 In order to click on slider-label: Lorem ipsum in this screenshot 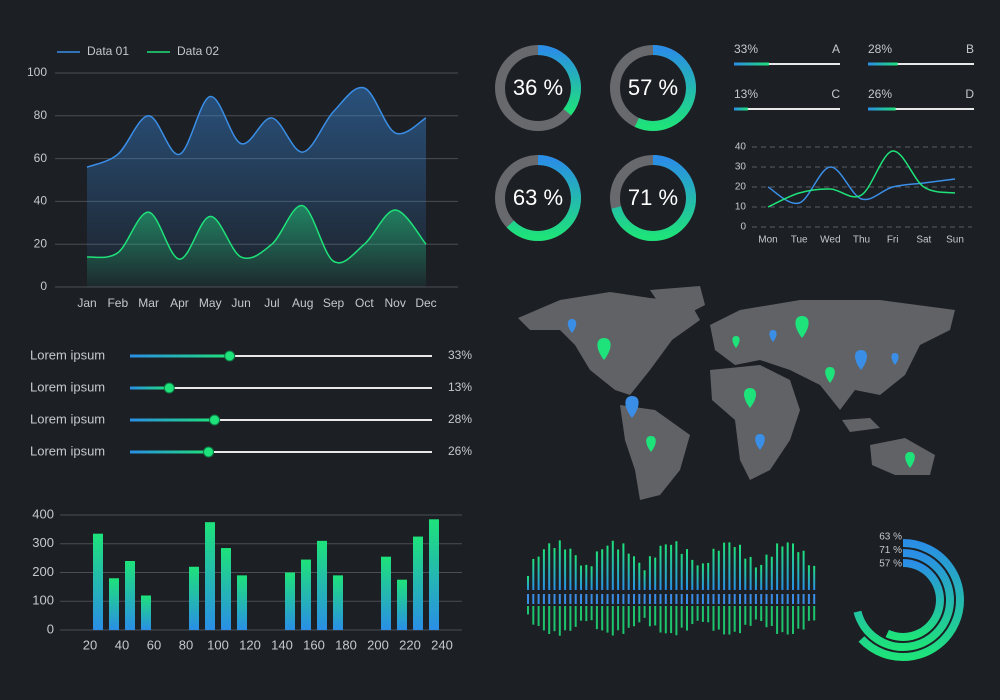, I will do `click(67, 418)`.